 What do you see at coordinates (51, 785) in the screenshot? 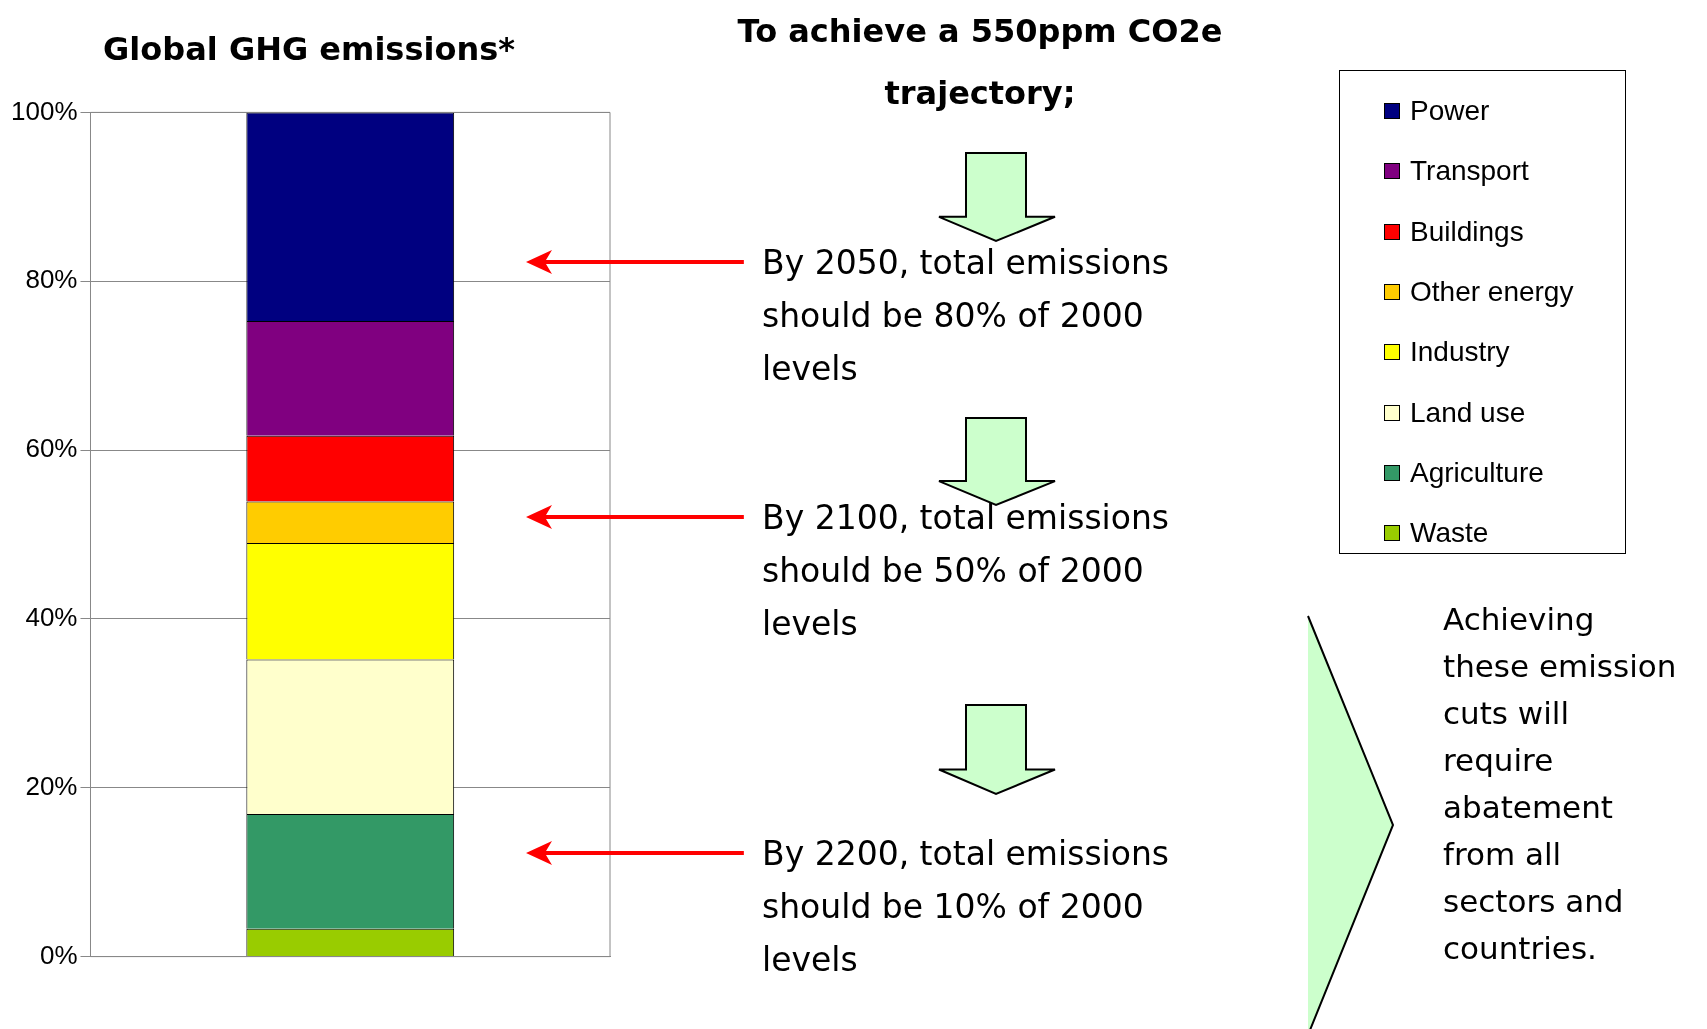
I see `y-tick-label: 20%` at bounding box center [51, 785].